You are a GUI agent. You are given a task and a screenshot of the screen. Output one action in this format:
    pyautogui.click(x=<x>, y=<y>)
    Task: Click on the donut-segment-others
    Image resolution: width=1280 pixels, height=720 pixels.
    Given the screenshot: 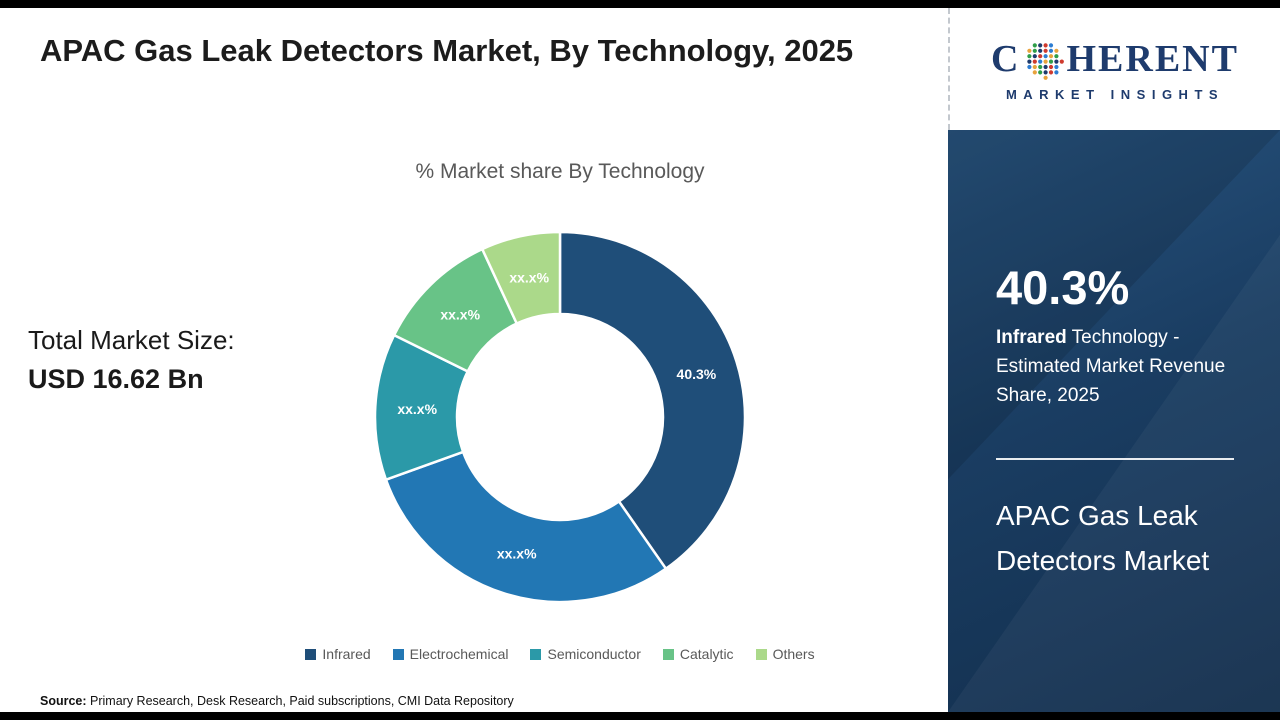 What is the action you would take?
    pyautogui.click(x=521, y=277)
    